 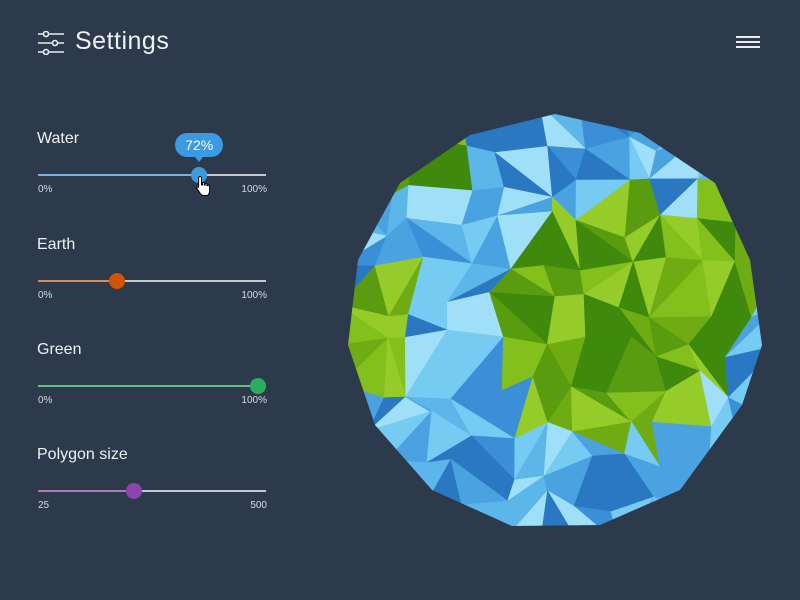 What do you see at coordinates (51, 43) in the screenshot?
I see `sliders-icon` at bounding box center [51, 43].